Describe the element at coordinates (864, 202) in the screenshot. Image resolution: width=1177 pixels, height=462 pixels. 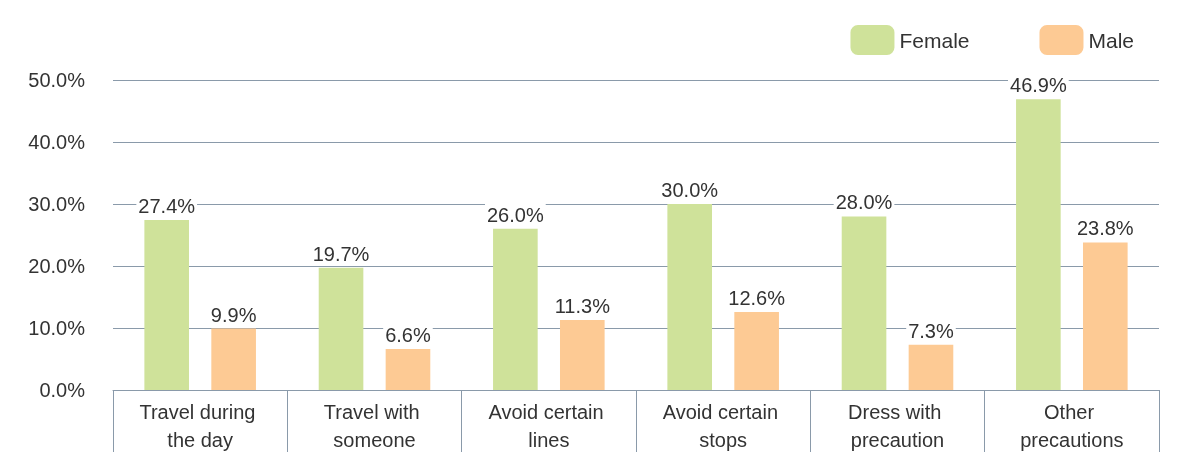
I see `data-label: 28.0%` at that location.